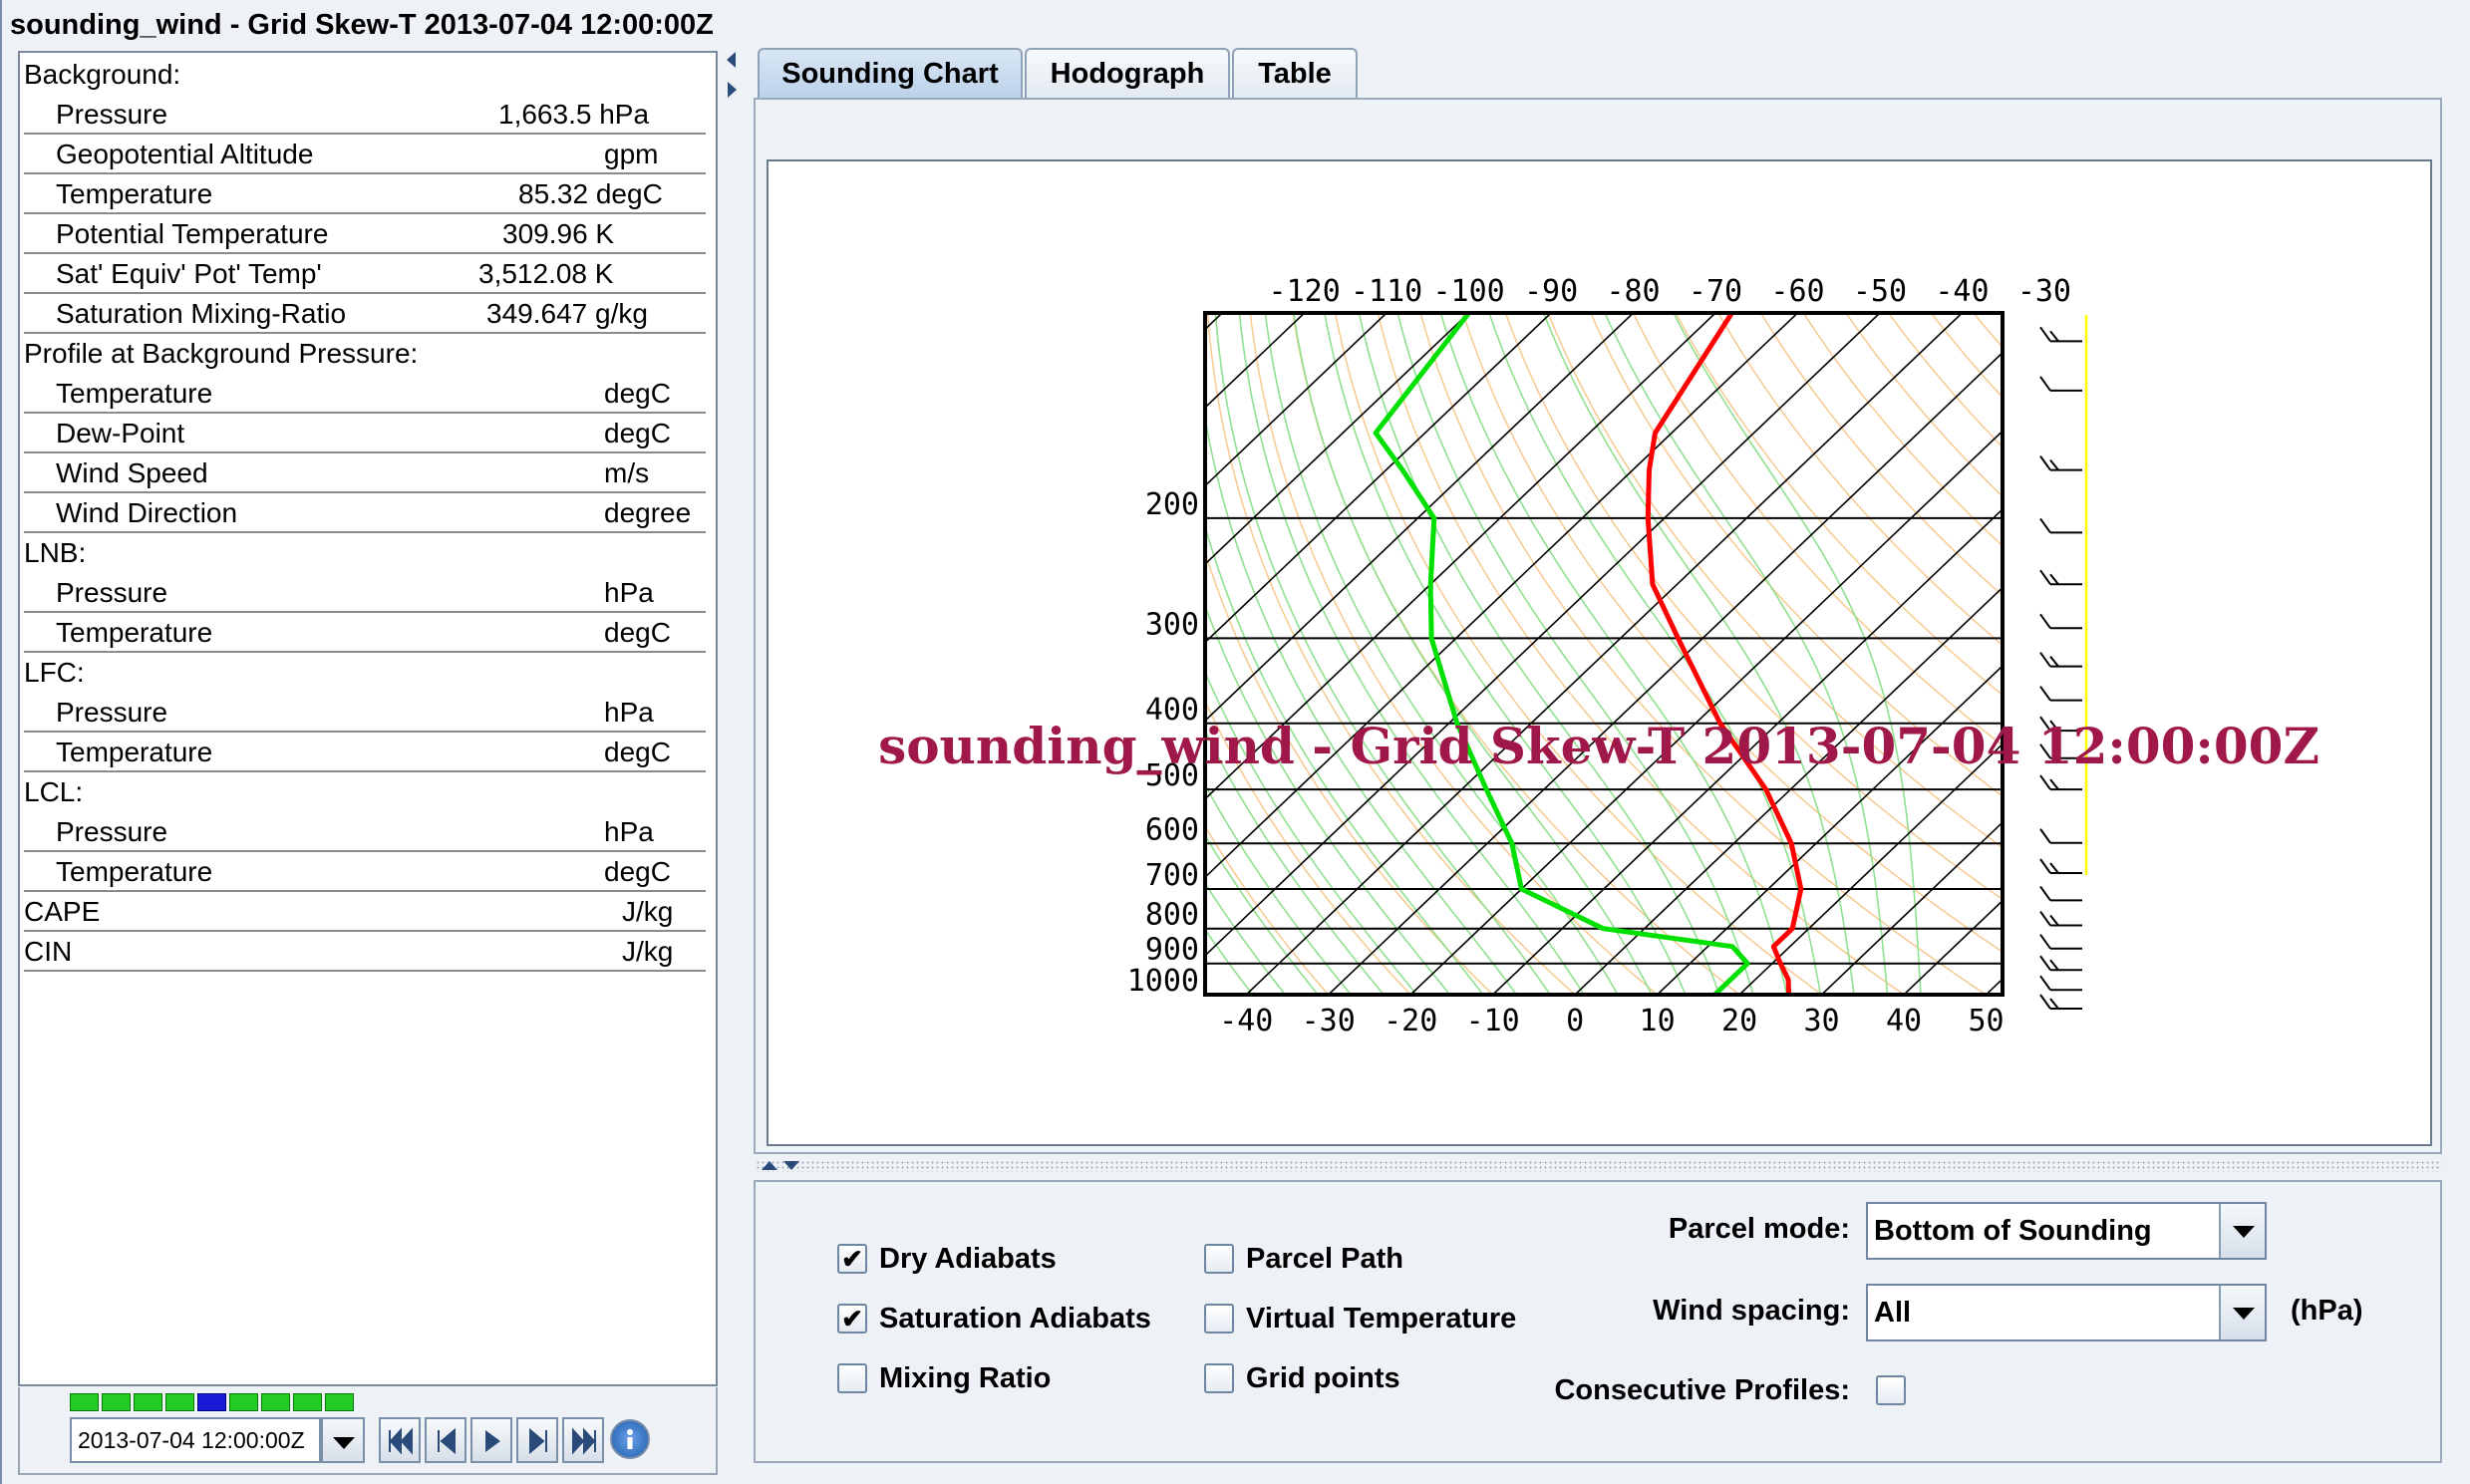 The image size is (2470, 1484). What do you see at coordinates (365, 274) in the screenshot?
I see `readout-row: Sat' Equiv' Pot' Temp' 3,512.08 K` at bounding box center [365, 274].